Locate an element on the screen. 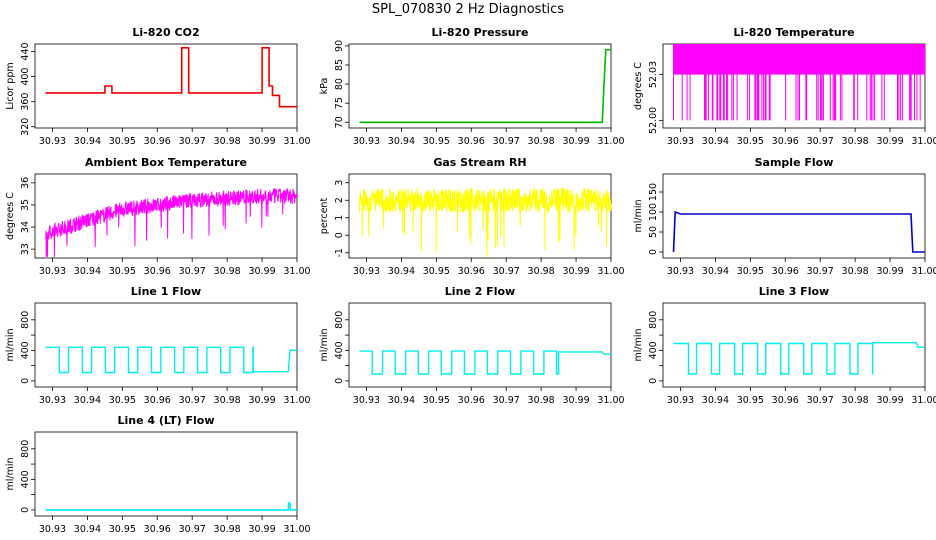 Image resolution: width=936 pixels, height=540 pixels. y-tick-label: 34 is located at coordinates (25, 227).